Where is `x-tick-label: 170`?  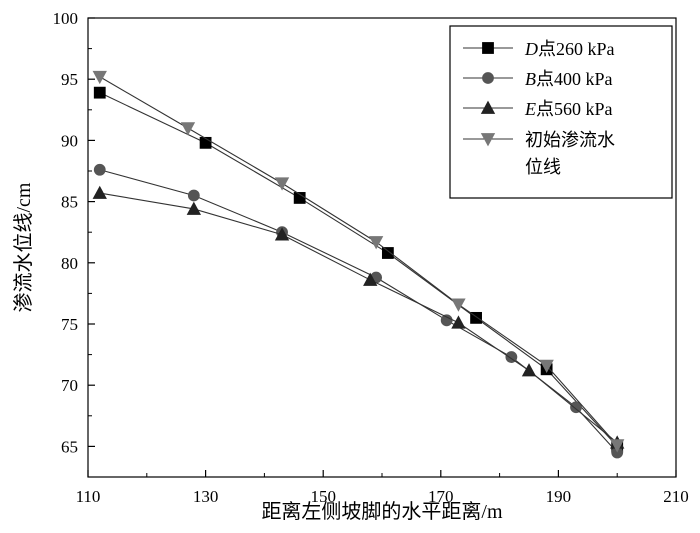
x-tick-label: 170 is located at coordinates (441, 496).